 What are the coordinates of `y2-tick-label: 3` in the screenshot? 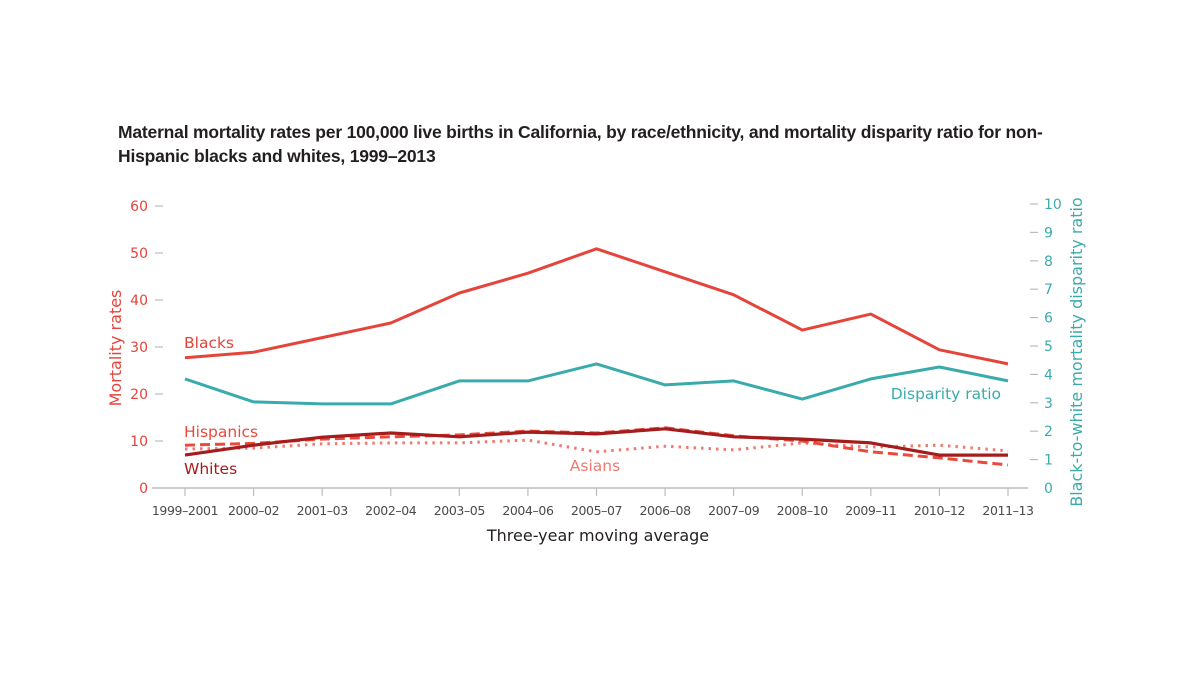 It's located at (1048, 404).